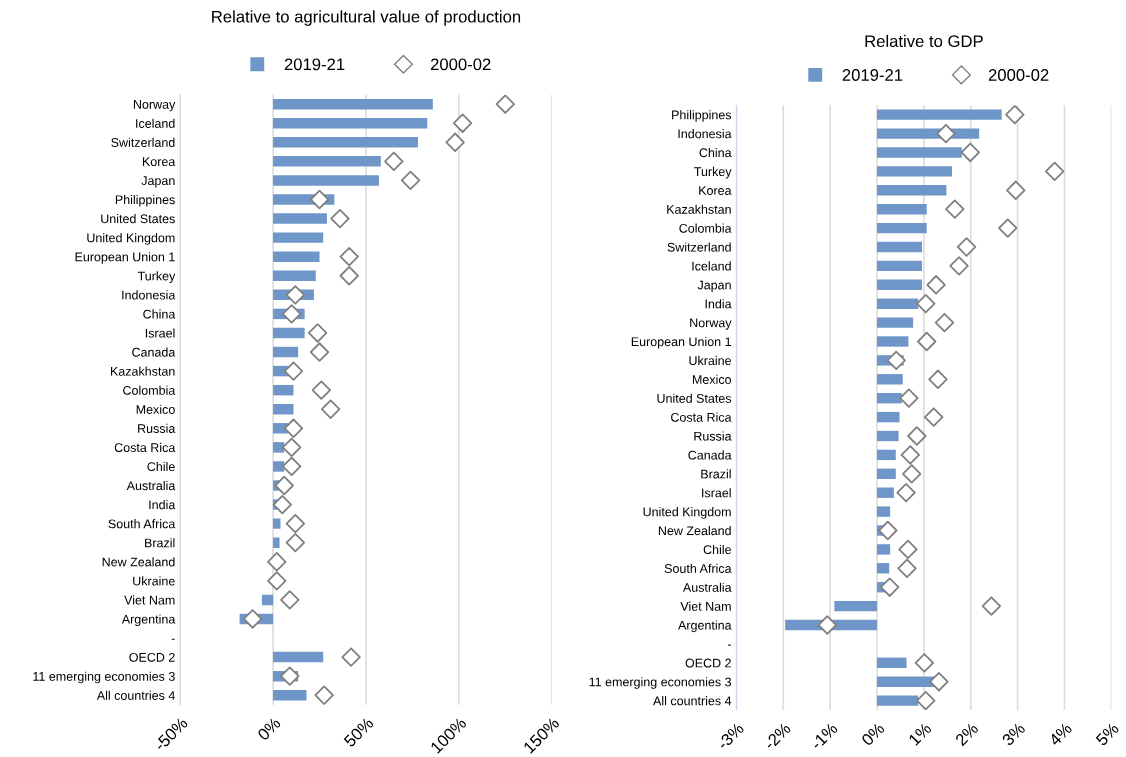 Image resolution: width=1126 pixels, height=757 pixels. What do you see at coordinates (154, 352) in the screenshot?
I see `y-tick-label: Canada` at bounding box center [154, 352].